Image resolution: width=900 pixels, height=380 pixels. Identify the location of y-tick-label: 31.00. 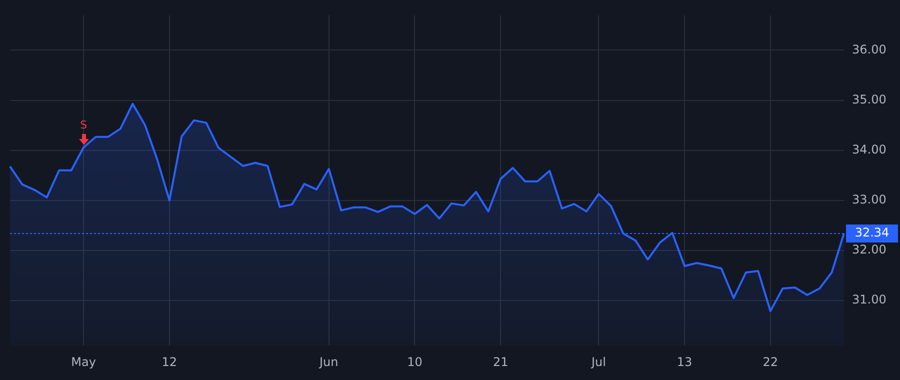
(869, 299).